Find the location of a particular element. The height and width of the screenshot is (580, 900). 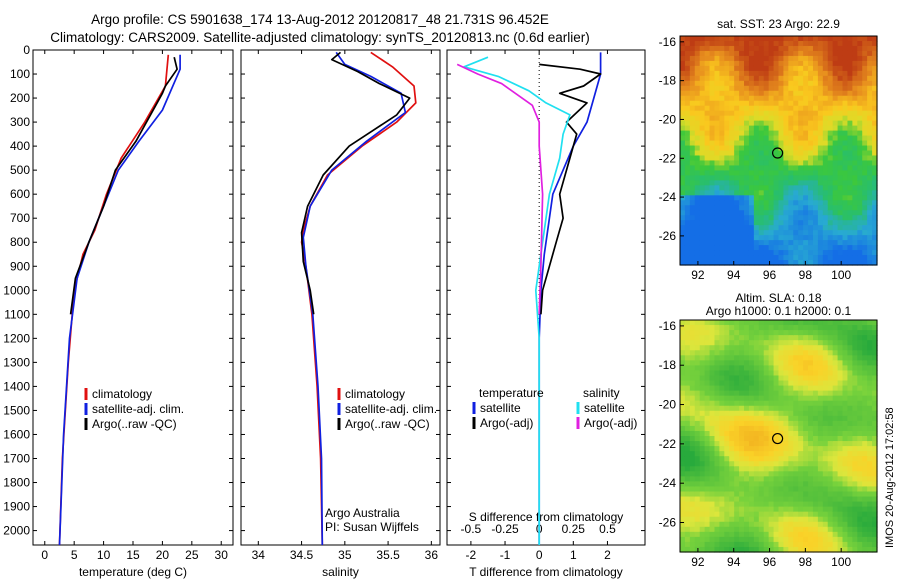

x-tick-label: 0 is located at coordinates (44, 555).